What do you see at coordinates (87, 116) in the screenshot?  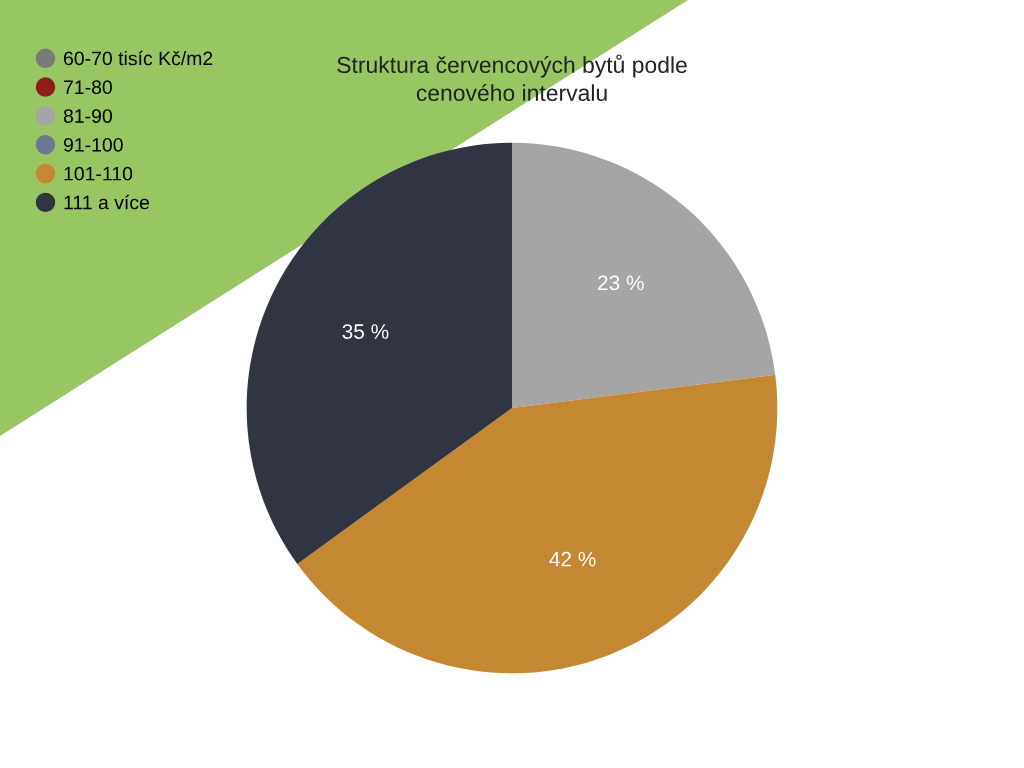 I see `legend-label: 81-90` at bounding box center [87, 116].